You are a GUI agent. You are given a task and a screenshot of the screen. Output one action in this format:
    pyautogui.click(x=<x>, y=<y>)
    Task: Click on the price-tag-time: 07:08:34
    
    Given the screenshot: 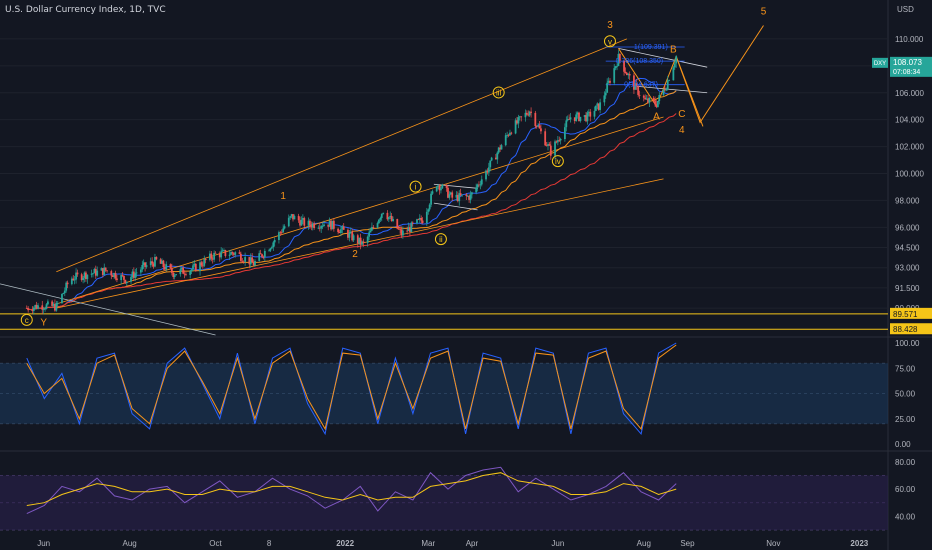 What is the action you would take?
    pyautogui.click(x=906, y=72)
    